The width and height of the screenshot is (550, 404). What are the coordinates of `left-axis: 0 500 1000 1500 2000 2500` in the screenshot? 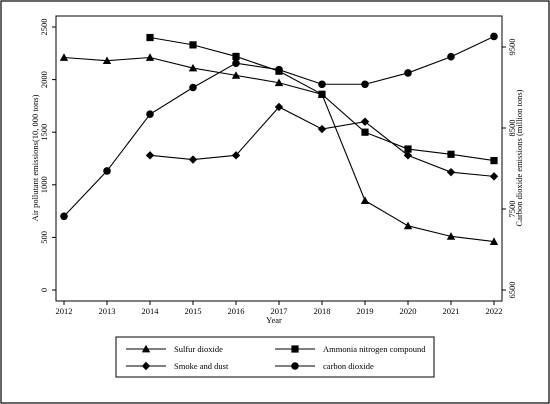 It's located at (47, 155).